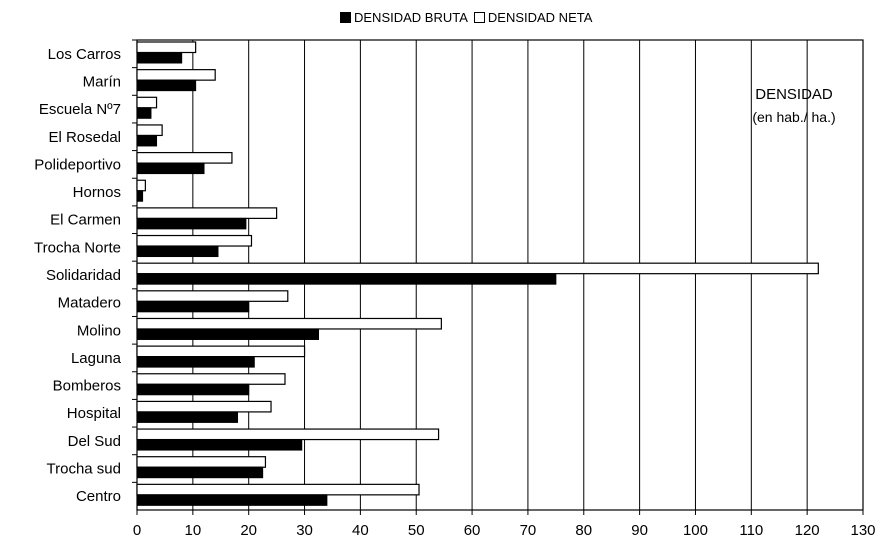  I want to click on x-tick-label-110: 110, so click(751, 530).